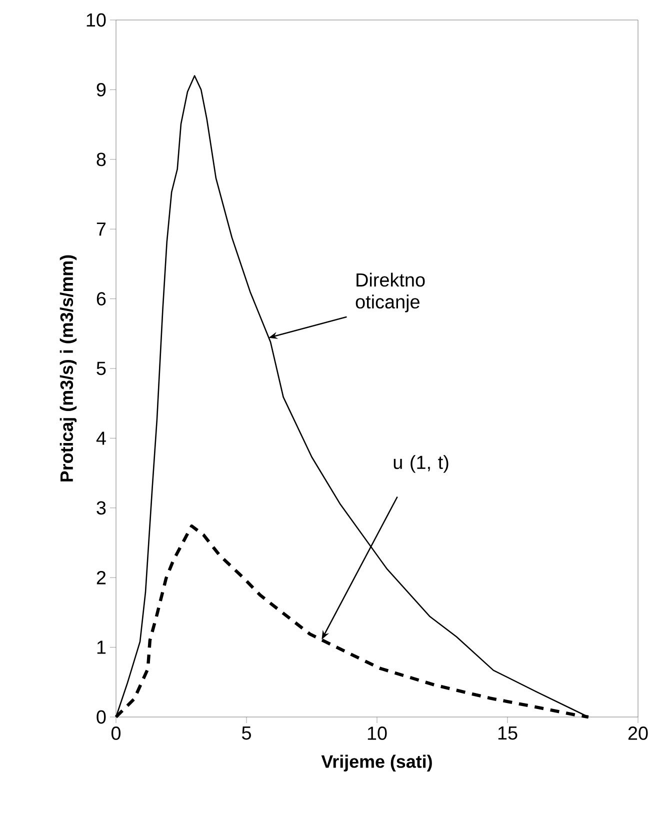 This screenshot has height=833, width=660. What do you see at coordinates (246, 733) in the screenshot?
I see `x-tick-label: 5` at bounding box center [246, 733].